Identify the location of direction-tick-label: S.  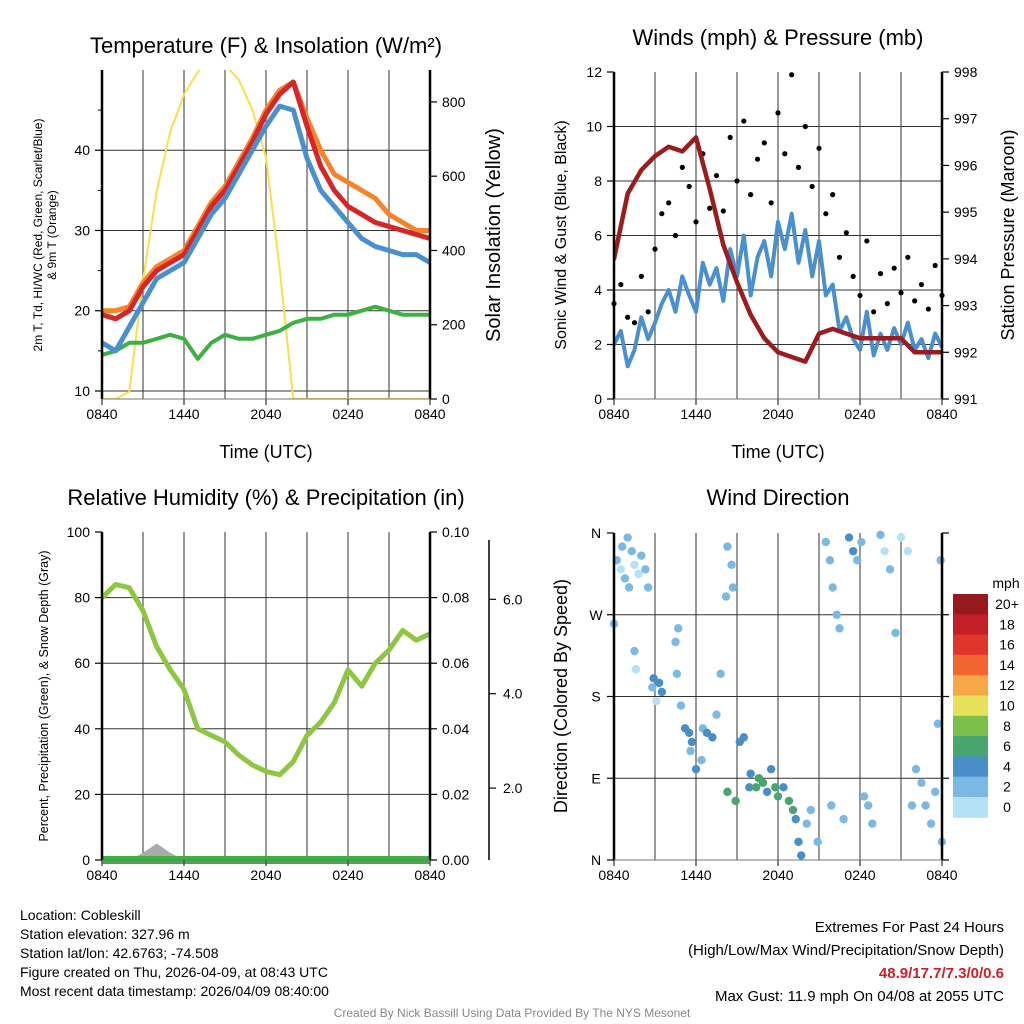
(595, 697).